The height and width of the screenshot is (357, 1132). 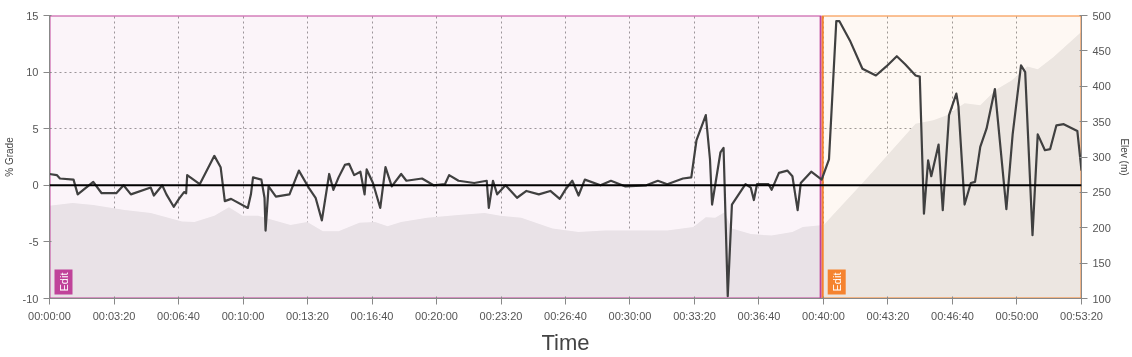 I want to click on y-tick-label: -5, so click(x=33, y=241).